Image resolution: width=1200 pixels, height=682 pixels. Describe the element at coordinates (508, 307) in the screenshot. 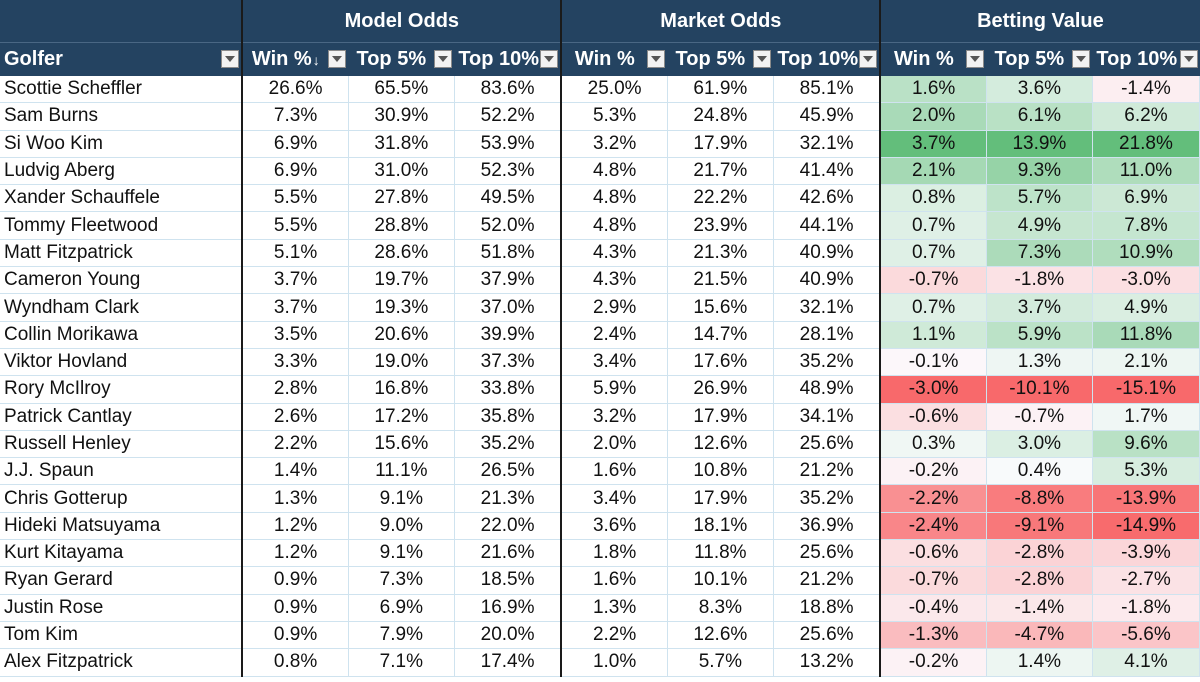

I see `cell-model-top10: 37.0%` at that location.